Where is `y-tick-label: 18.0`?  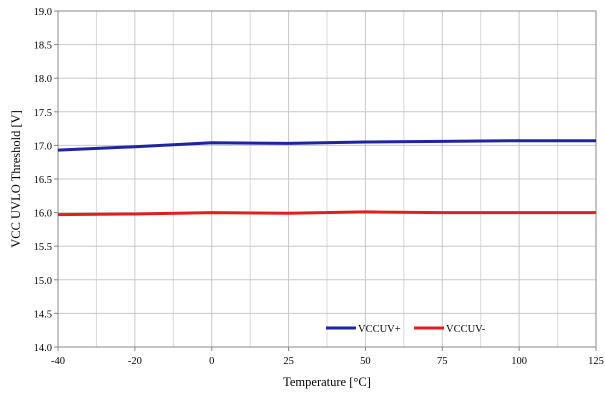
y-tick-label: 18.0 is located at coordinates (43, 79).